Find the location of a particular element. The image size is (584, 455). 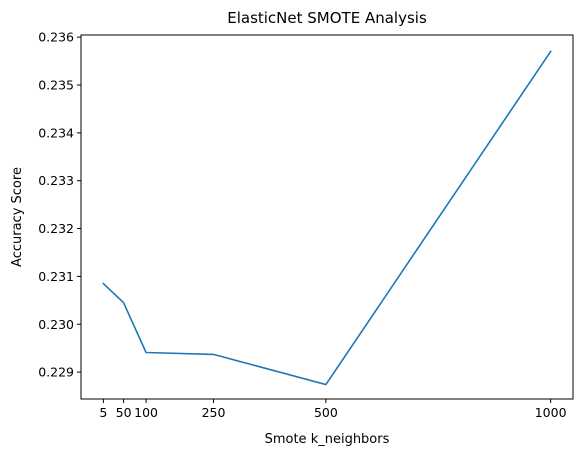

y-tick-label: 0.235 is located at coordinates (56, 85).